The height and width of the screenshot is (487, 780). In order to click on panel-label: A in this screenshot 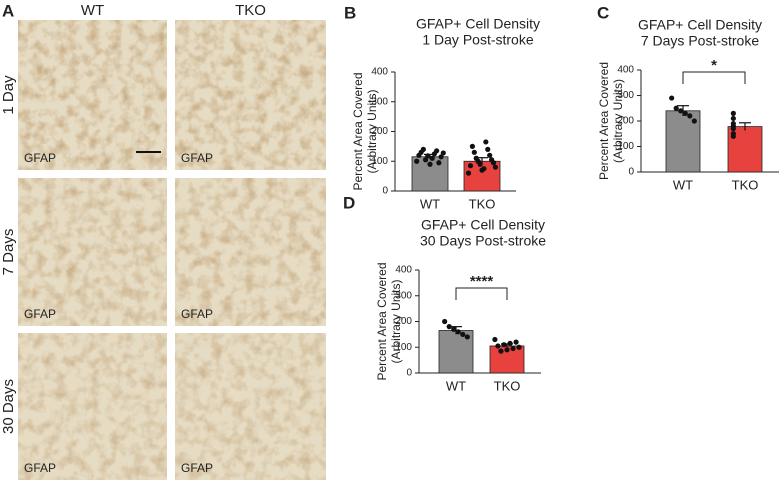, I will do `click(8, 10)`.